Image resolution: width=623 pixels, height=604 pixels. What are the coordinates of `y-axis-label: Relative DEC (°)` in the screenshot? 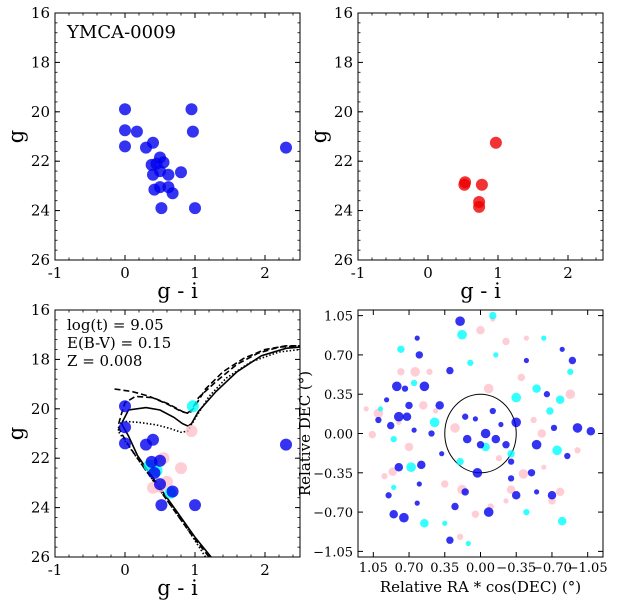 It's located at (305, 433).